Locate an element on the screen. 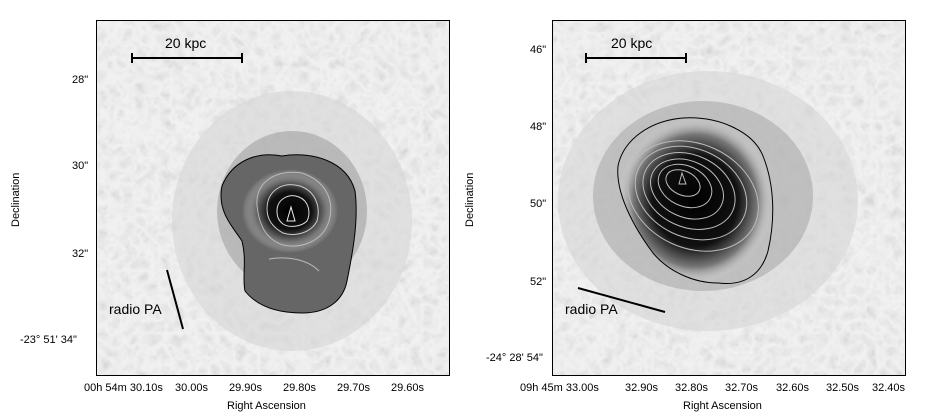 The height and width of the screenshot is (416, 926). right-xtick-4: 32.70s is located at coordinates (742, 388).